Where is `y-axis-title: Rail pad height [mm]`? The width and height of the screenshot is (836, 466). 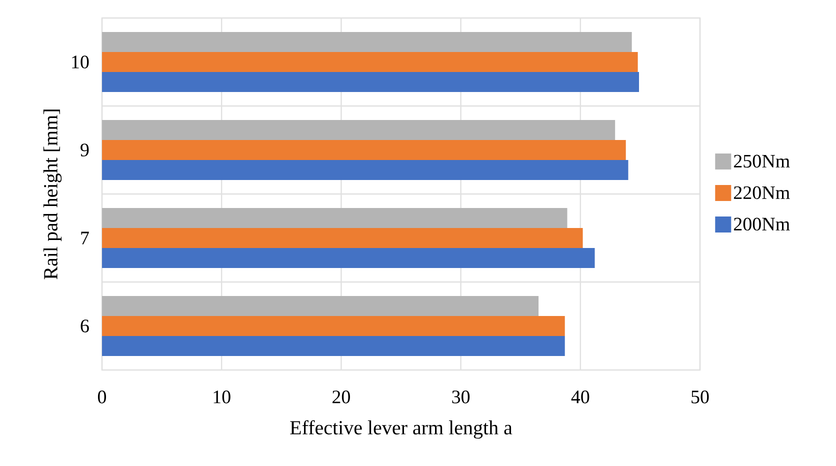 y-axis-title: Rail pad height [mm] is located at coordinates (52, 195).